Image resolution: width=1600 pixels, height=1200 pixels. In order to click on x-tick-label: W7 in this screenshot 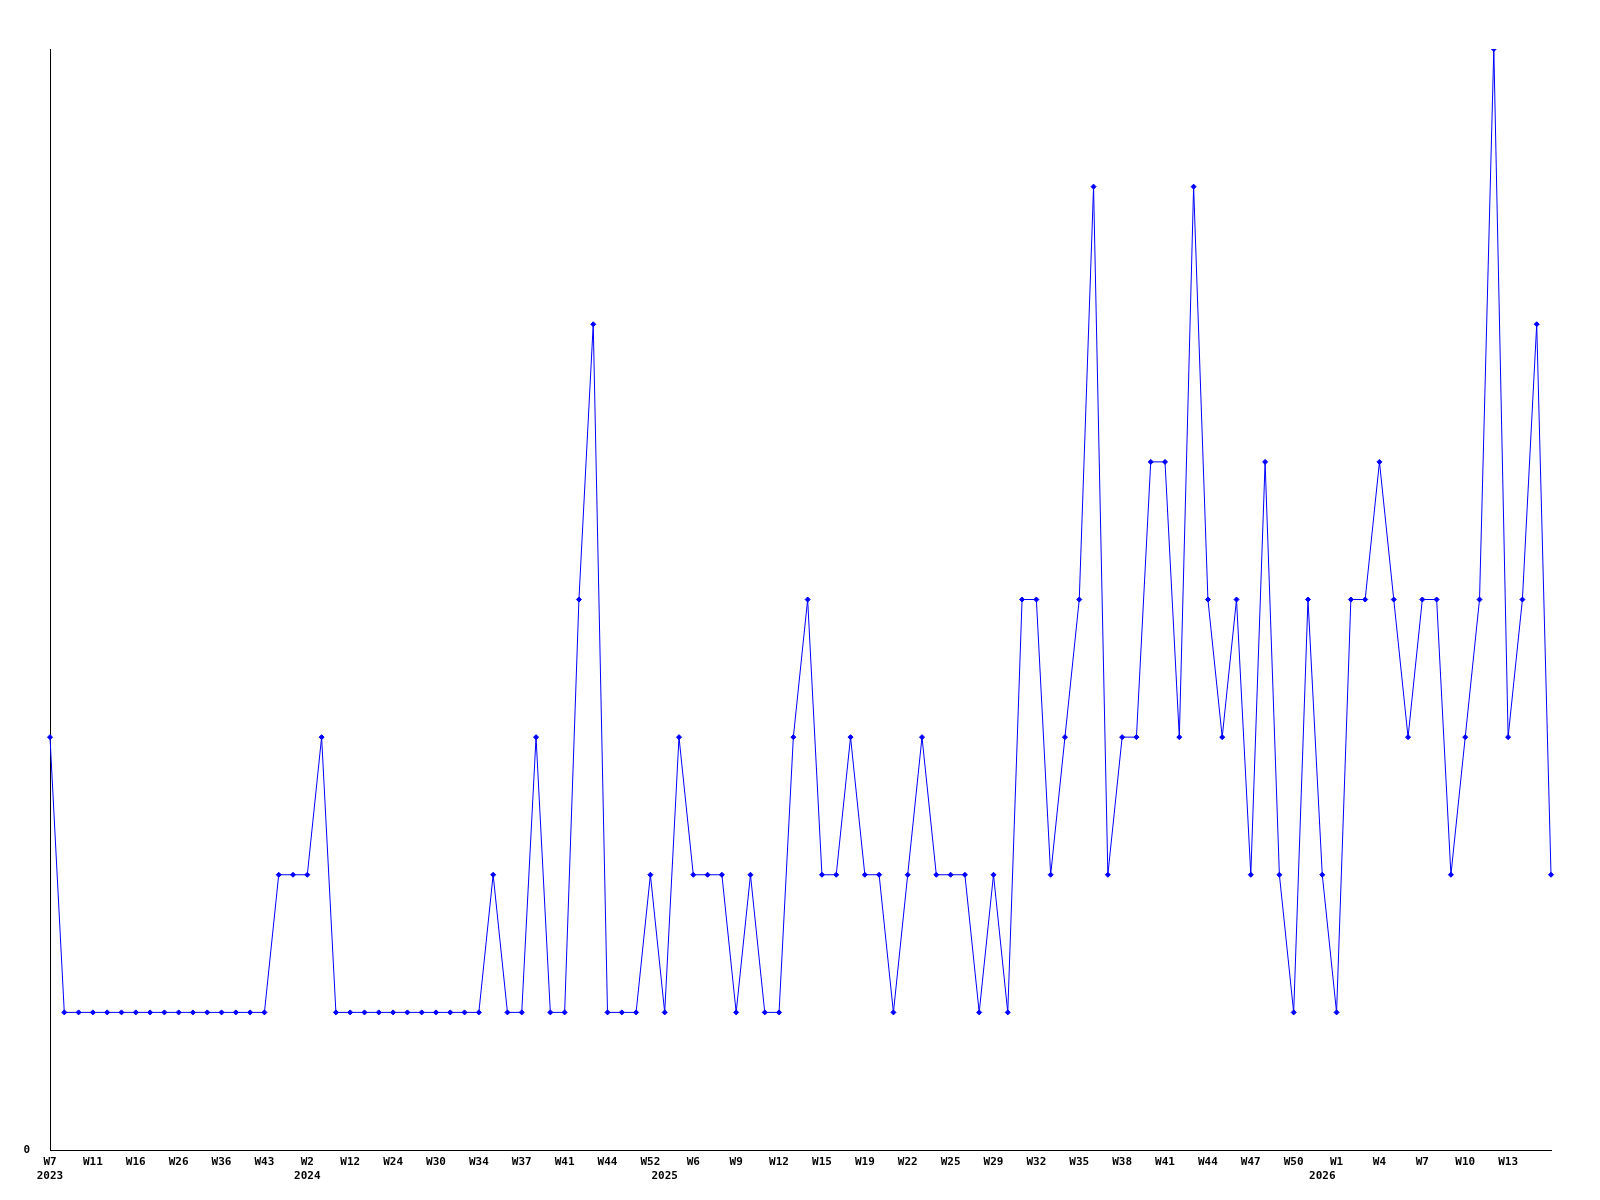, I will do `click(1422, 1162)`.